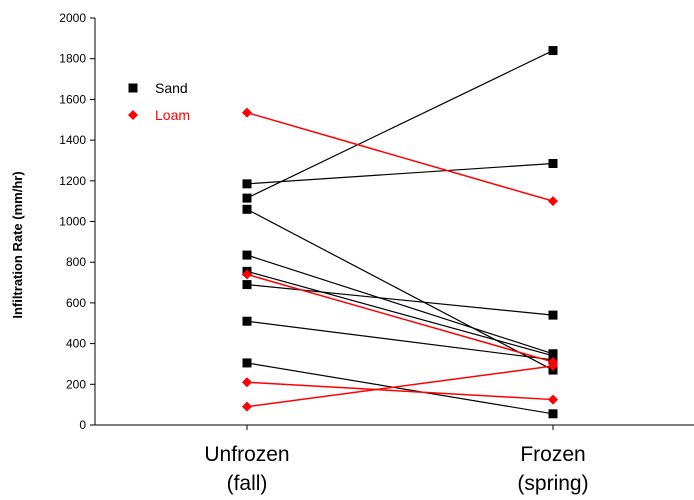  I want to click on y-tick-label: 600, so click(76, 303).